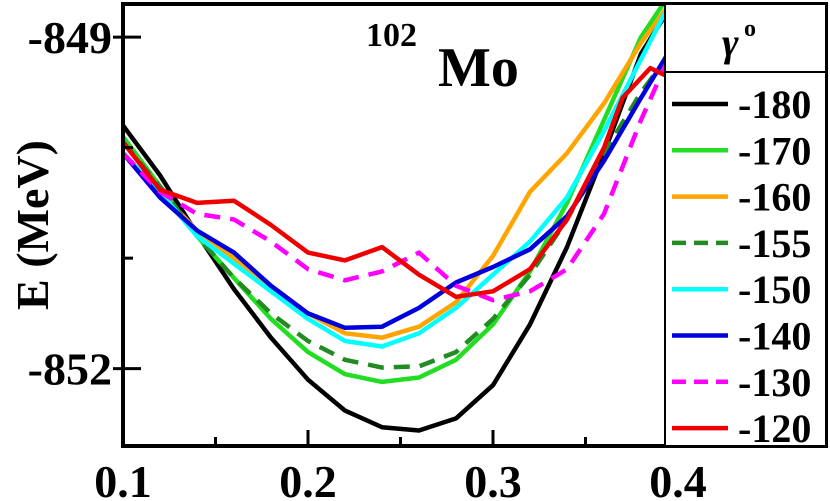  What do you see at coordinates (391, 35) in the screenshot?
I see `title-mass-number: 102` at bounding box center [391, 35].